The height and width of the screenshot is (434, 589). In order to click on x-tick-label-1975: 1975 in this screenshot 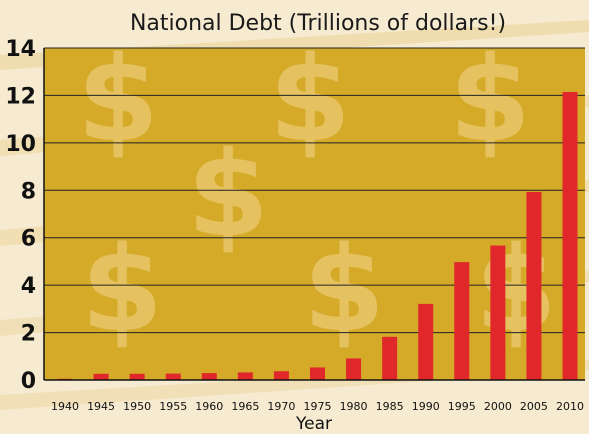, I will do `click(318, 406)`.